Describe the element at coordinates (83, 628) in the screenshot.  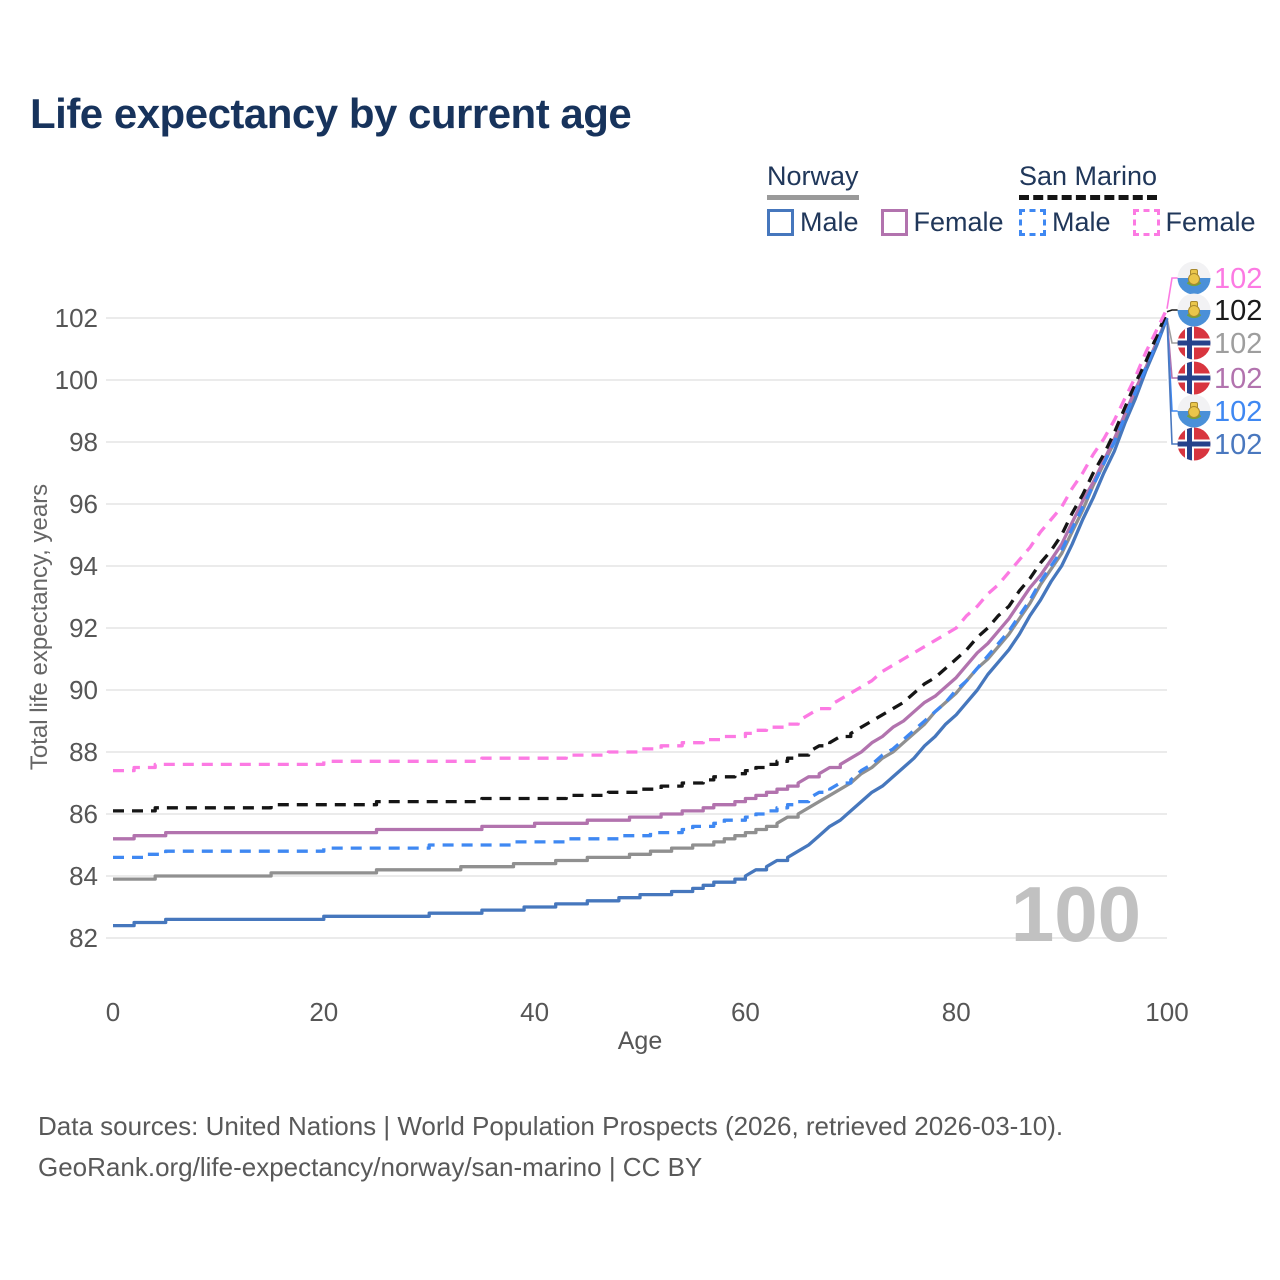
I see `y-tick-92: 92` at that location.